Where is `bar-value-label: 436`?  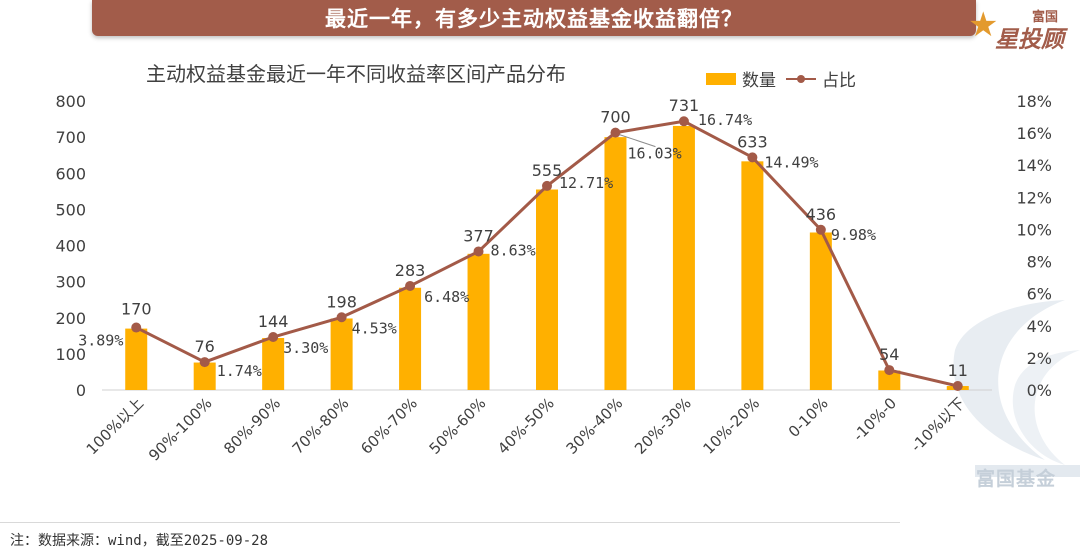
bar-value-label: 436 is located at coordinates (821, 214).